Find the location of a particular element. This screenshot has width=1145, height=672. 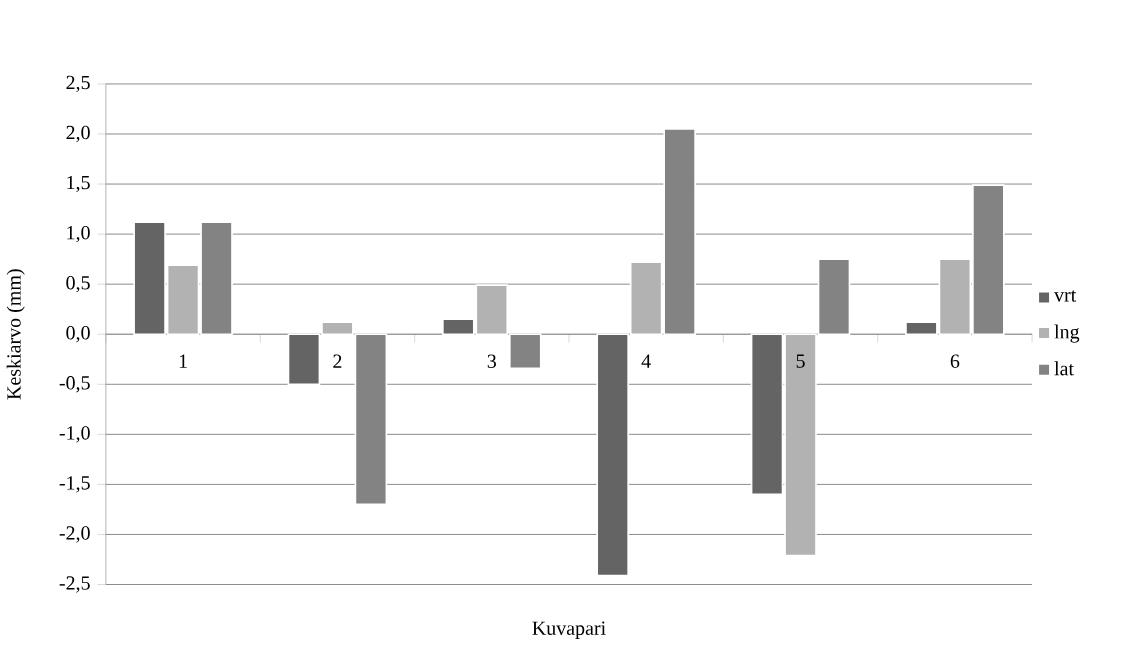

y-tick-label: 0,0 is located at coordinates (78, 334).